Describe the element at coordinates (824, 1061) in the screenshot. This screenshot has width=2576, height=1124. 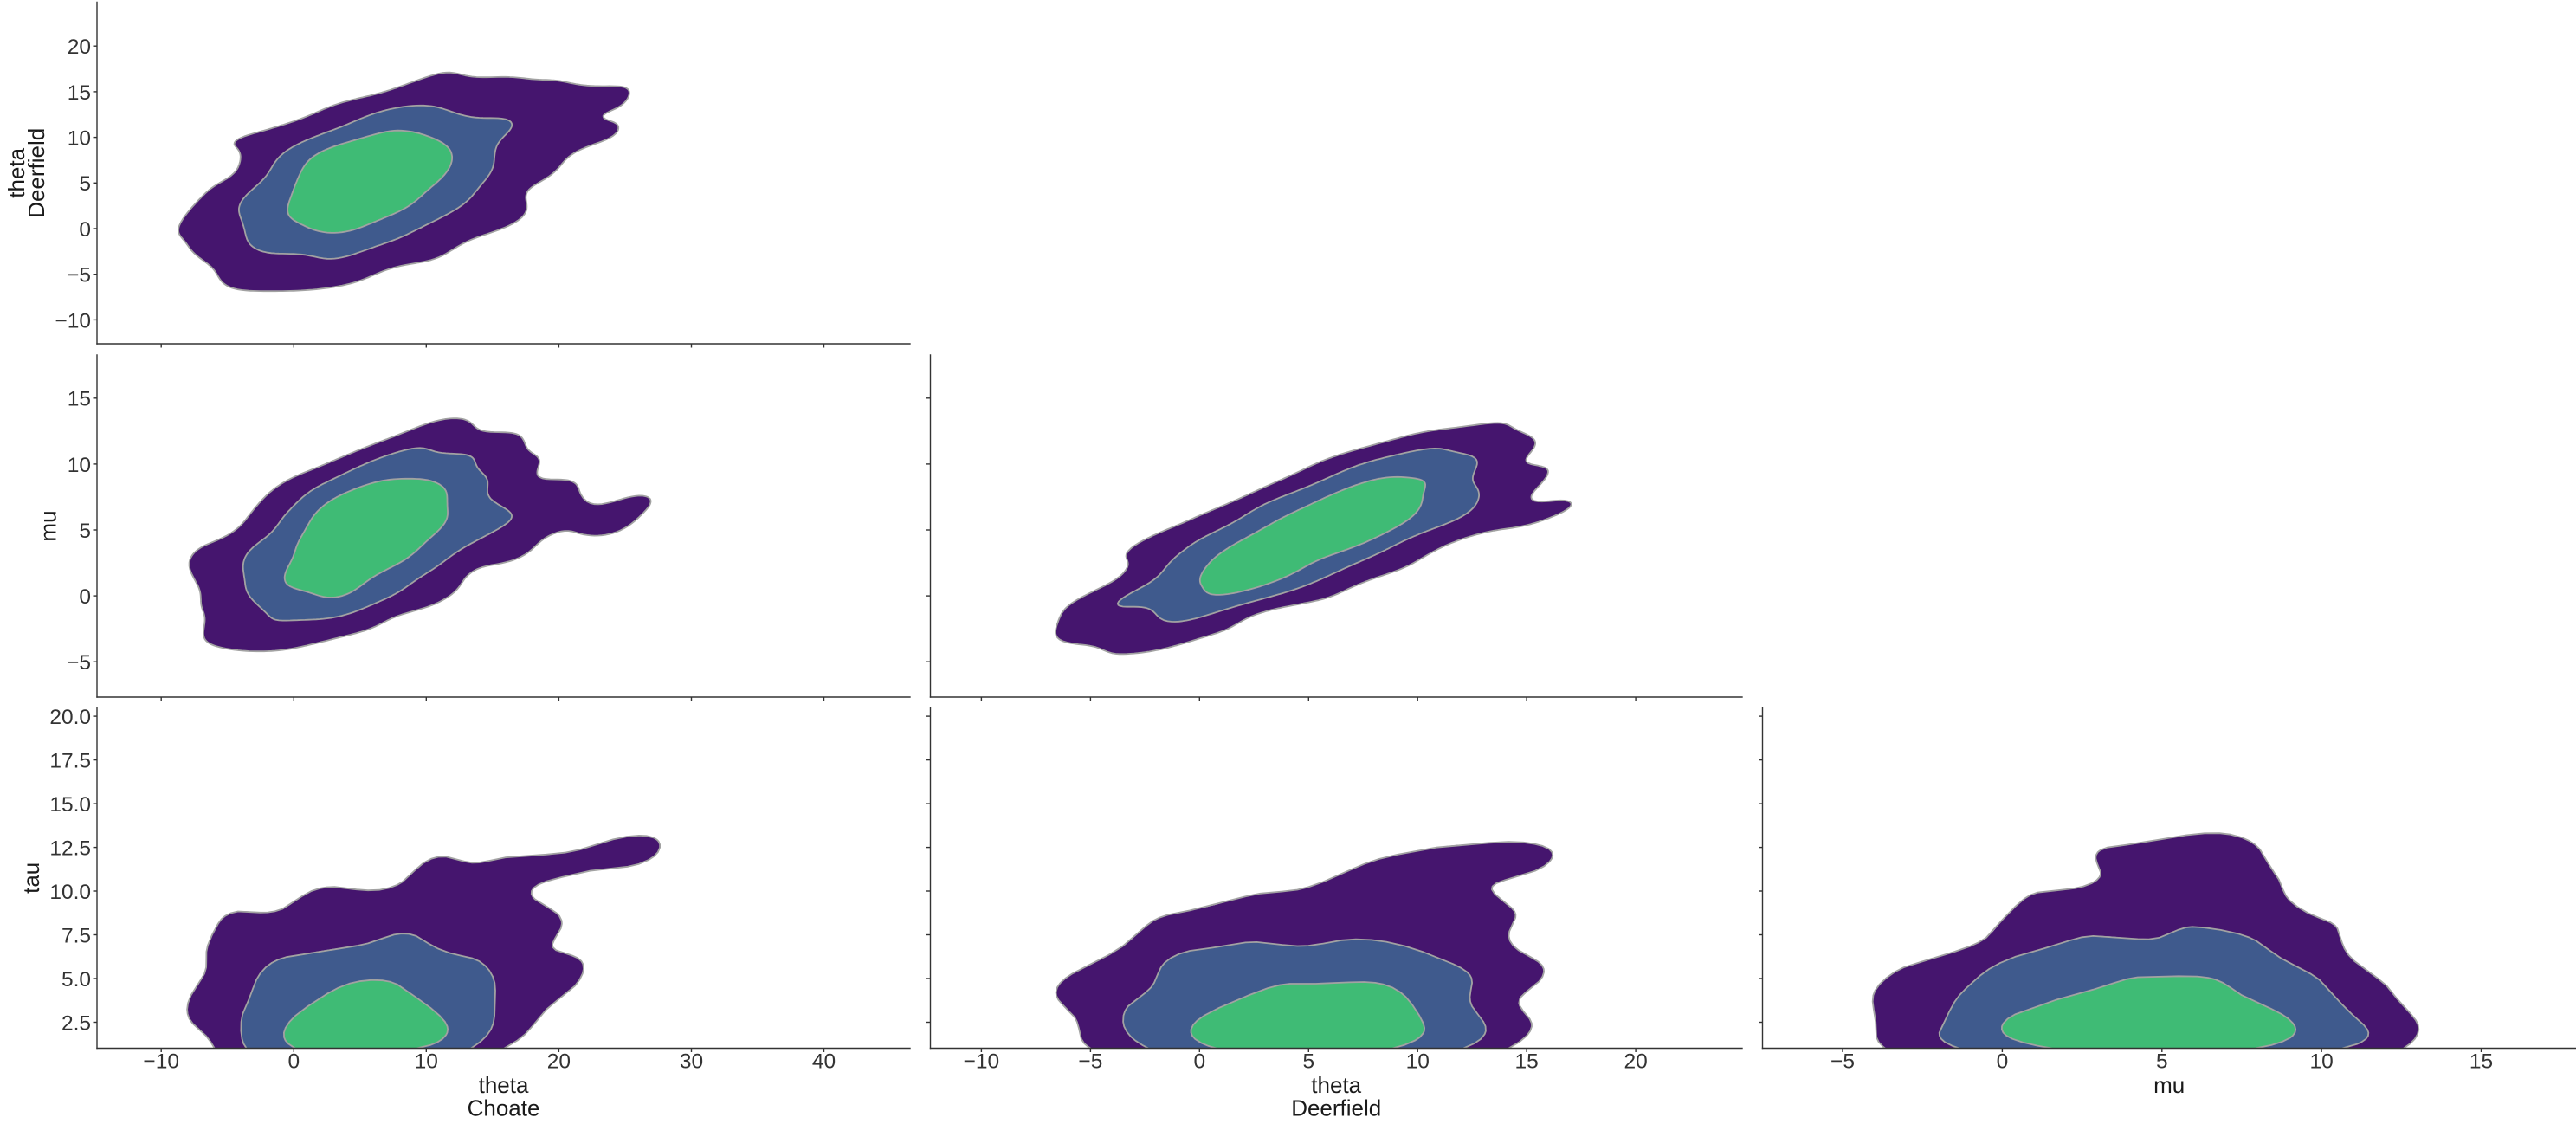
I see `svg-text: 40` at that location.